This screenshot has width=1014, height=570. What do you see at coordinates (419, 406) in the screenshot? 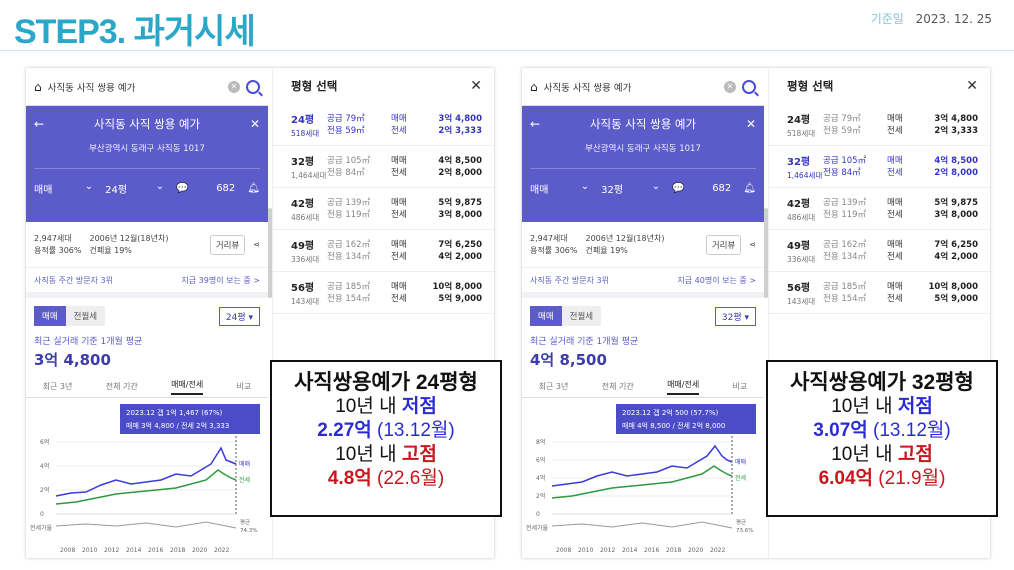
I see `low-word: 저점` at bounding box center [419, 406].